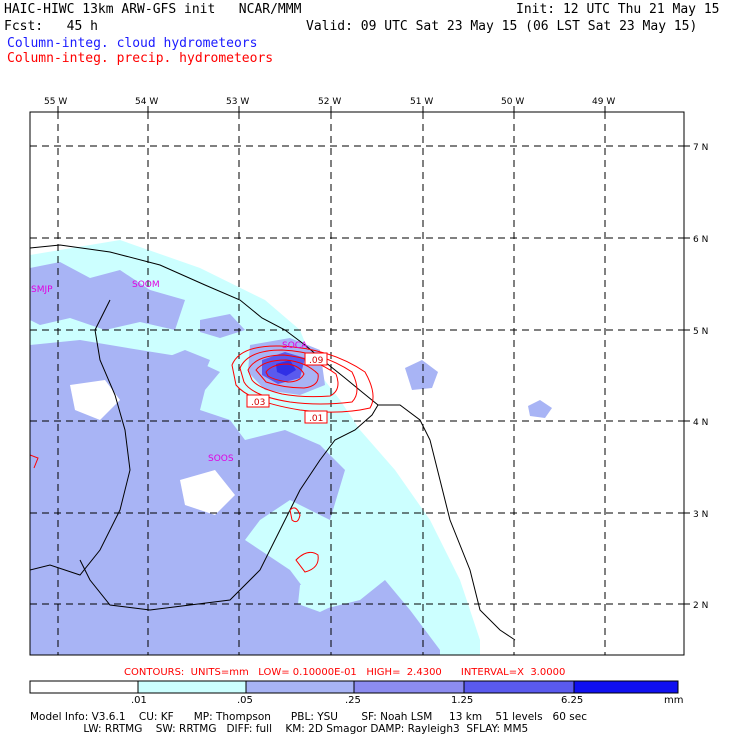 This screenshot has height=740, width=740. Describe the element at coordinates (55, 102) in the screenshot. I see `lon-label: 55 W` at that location.